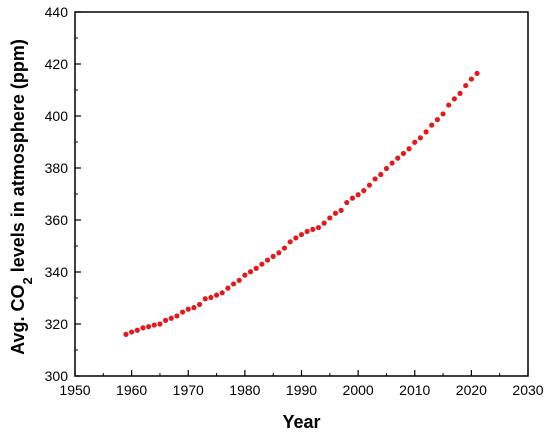  What do you see at coordinates (57, 168) in the screenshot?
I see `y-tick-label: 380` at bounding box center [57, 168].